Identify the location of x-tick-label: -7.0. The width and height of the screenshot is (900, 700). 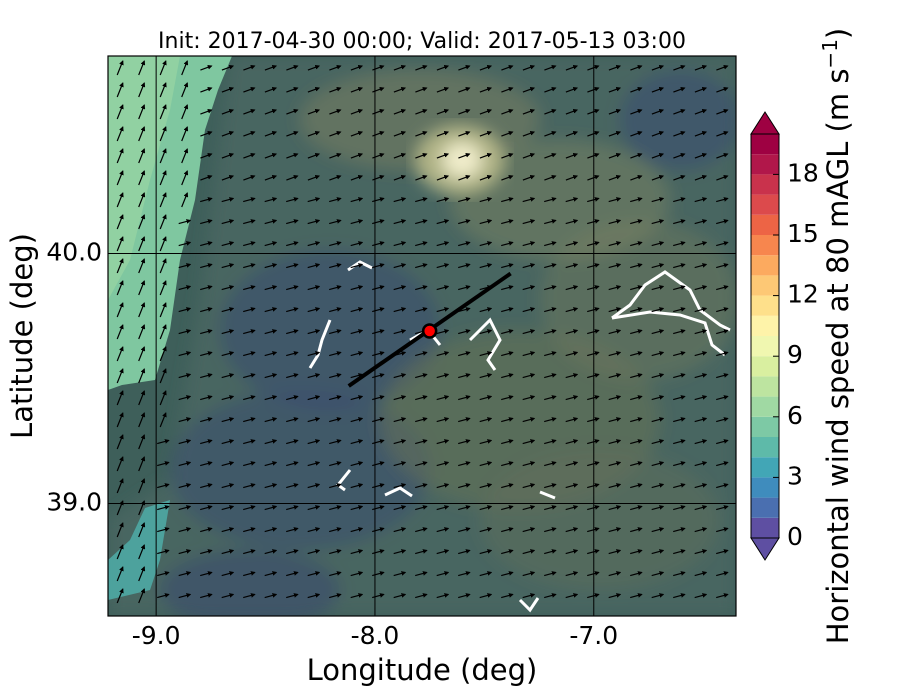
(593, 635).